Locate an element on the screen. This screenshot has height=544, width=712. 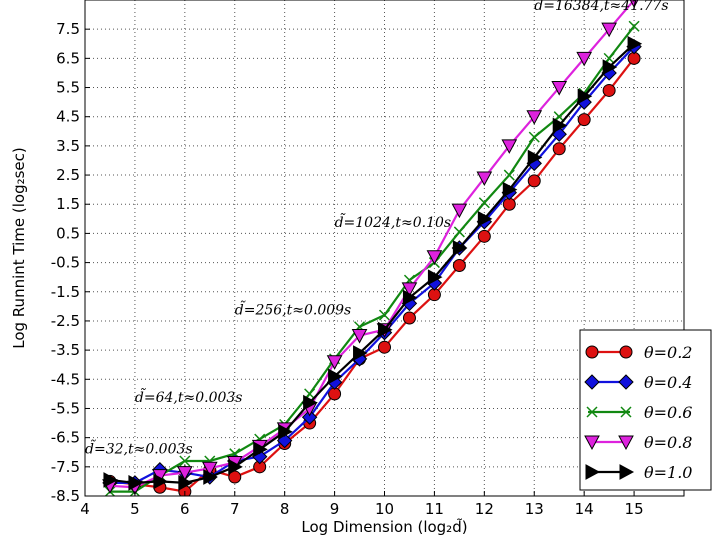
legend-label: θ=0.6 is located at coordinates (668, 412).